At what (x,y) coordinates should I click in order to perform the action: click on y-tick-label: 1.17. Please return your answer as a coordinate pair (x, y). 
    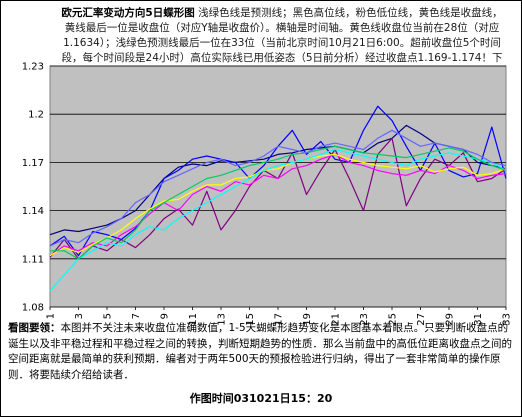
    Looking at the image, I should click on (33, 163).